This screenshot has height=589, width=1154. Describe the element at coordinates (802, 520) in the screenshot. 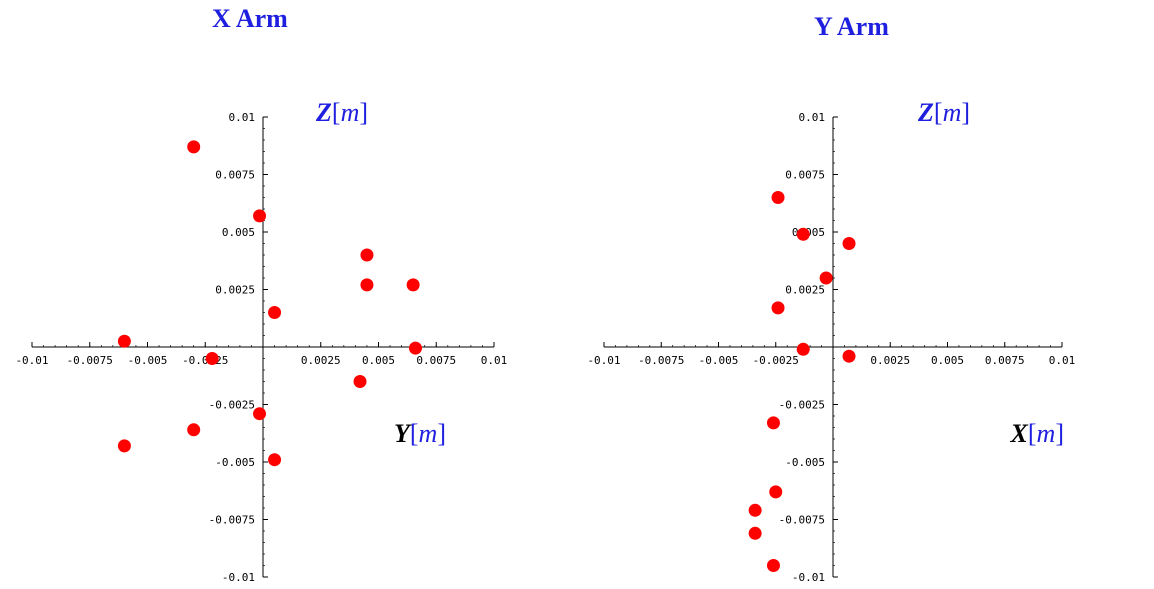

I see `y-arm-y-tick-label: -0.0075` at that location.